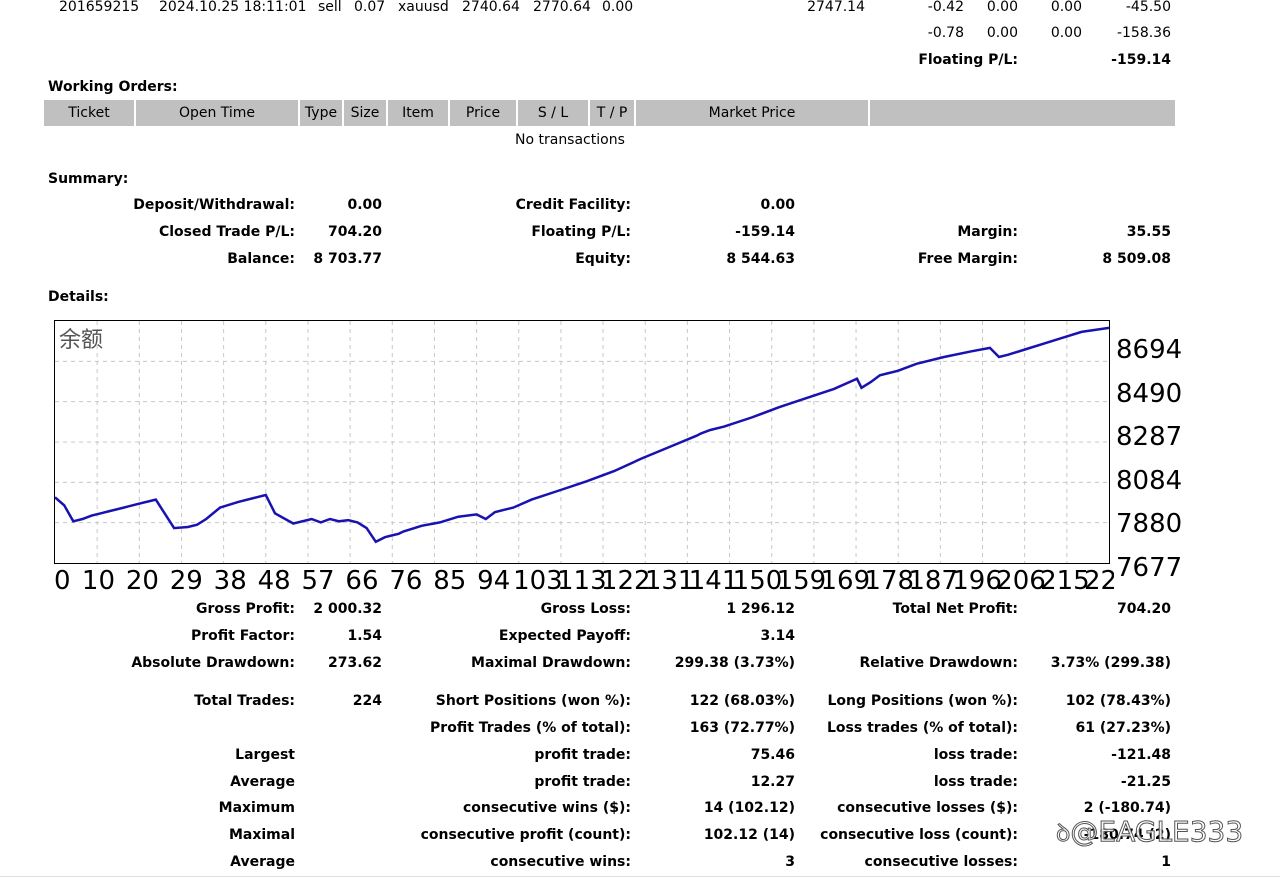  What do you see at coordinates (1127, 835) in the screenshot?
I see `maximal-cons-loss-value: -180.74 (2)` at bounding box center [1127, 835].